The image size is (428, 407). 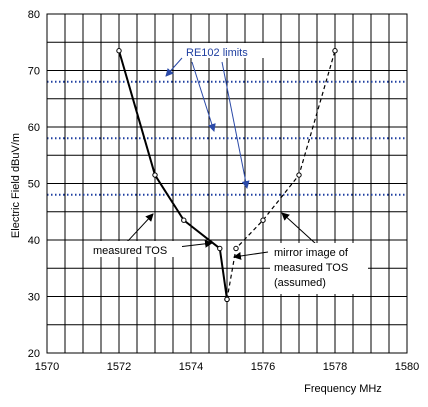 I want to click on y-tick-label: 50, so click(x=34, y=185).